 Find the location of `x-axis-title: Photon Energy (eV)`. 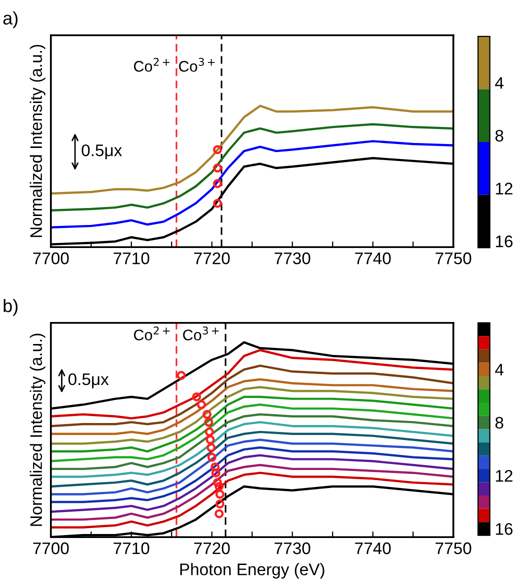

x-axis-title: Photon Energy (eV) is located at coordinates (252, 571).